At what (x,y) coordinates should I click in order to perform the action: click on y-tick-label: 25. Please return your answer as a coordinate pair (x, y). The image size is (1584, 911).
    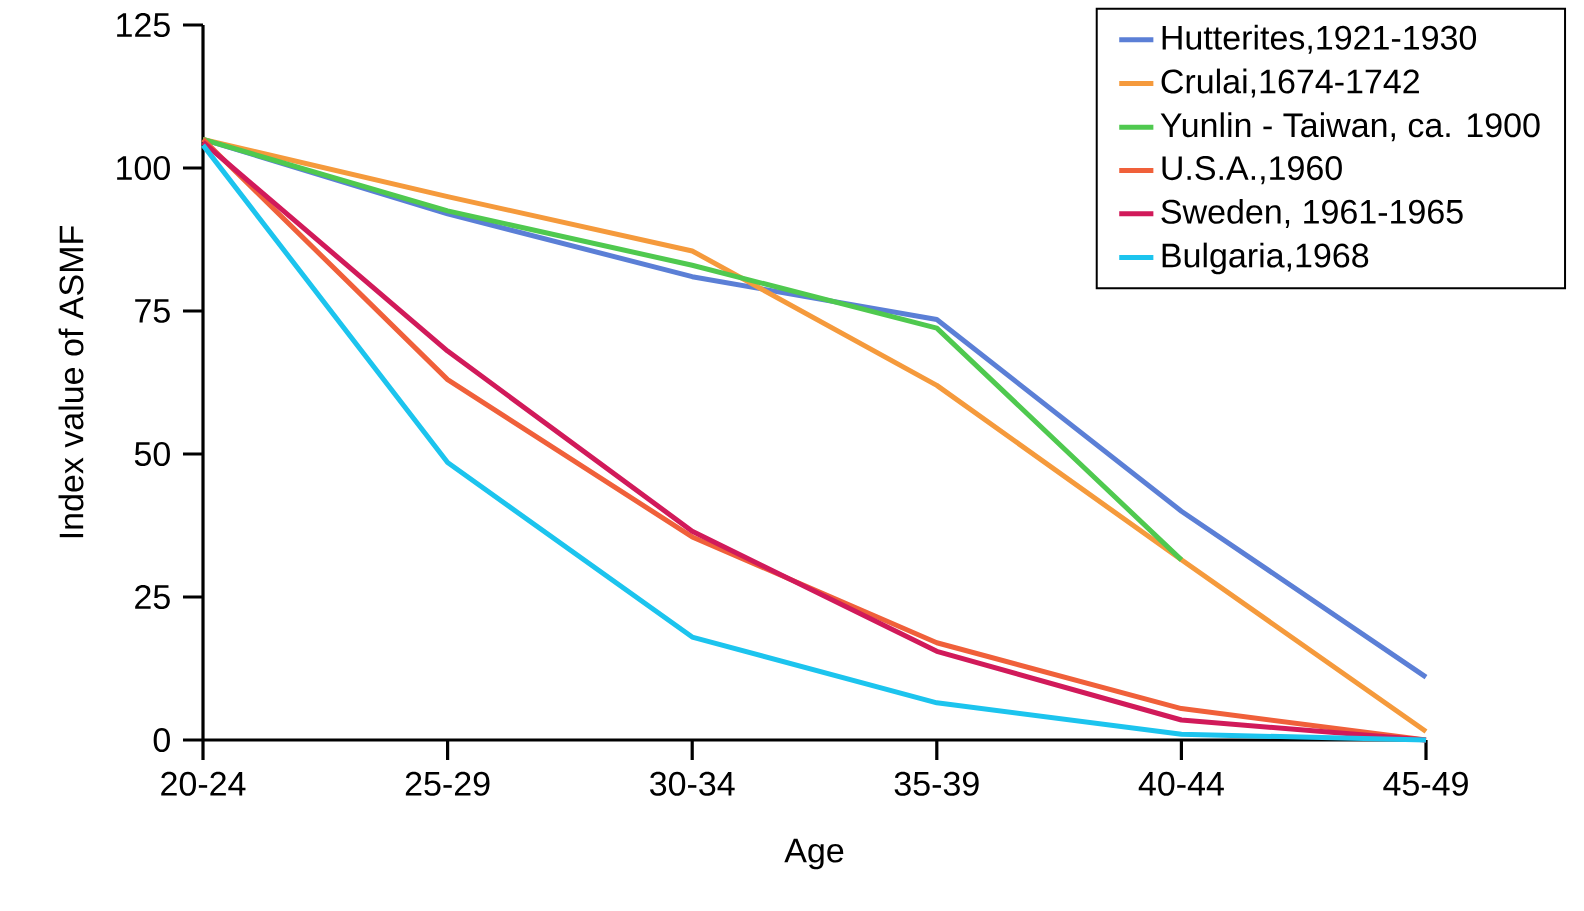
    Looking at the image, I should click on (152, 597).